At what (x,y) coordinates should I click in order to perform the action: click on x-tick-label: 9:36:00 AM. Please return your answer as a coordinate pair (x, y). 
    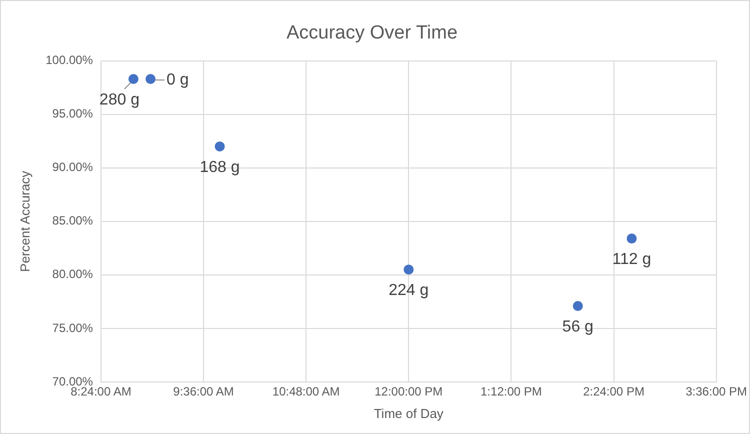
    Looking at the image, I should click on (203, 391).